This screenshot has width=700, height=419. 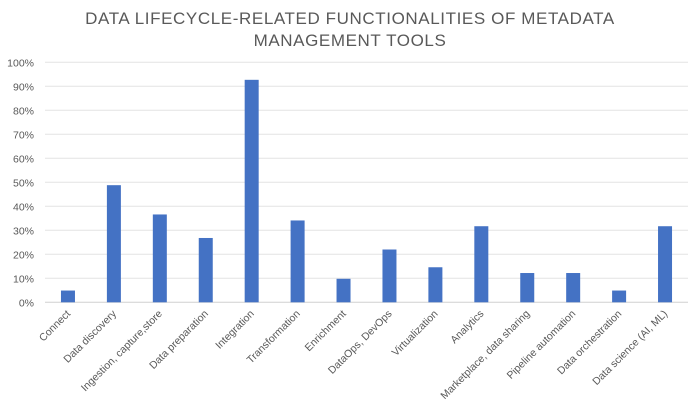 I want to click on y-tick-label: 90%, so click(x=23, y=87).